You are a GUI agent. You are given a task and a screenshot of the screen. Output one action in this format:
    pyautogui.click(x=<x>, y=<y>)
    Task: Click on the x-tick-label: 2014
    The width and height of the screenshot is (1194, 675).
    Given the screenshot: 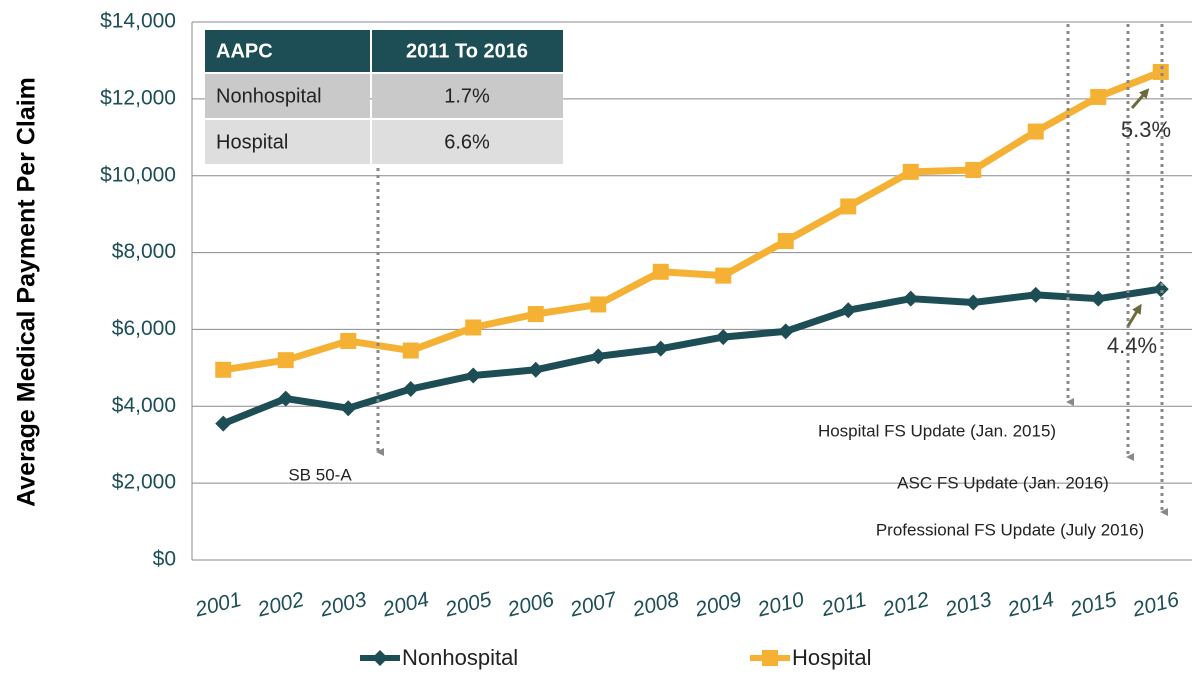 What is the action you would take?
    pyautogui.click(x=1030, y=605)
    